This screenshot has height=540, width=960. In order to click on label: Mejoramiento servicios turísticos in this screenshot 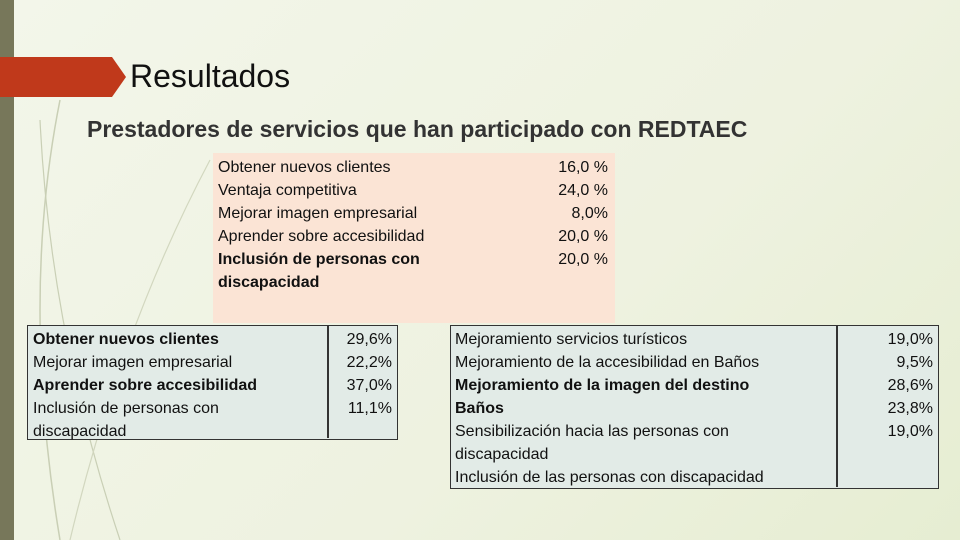, I will do `click(571, 339)`.